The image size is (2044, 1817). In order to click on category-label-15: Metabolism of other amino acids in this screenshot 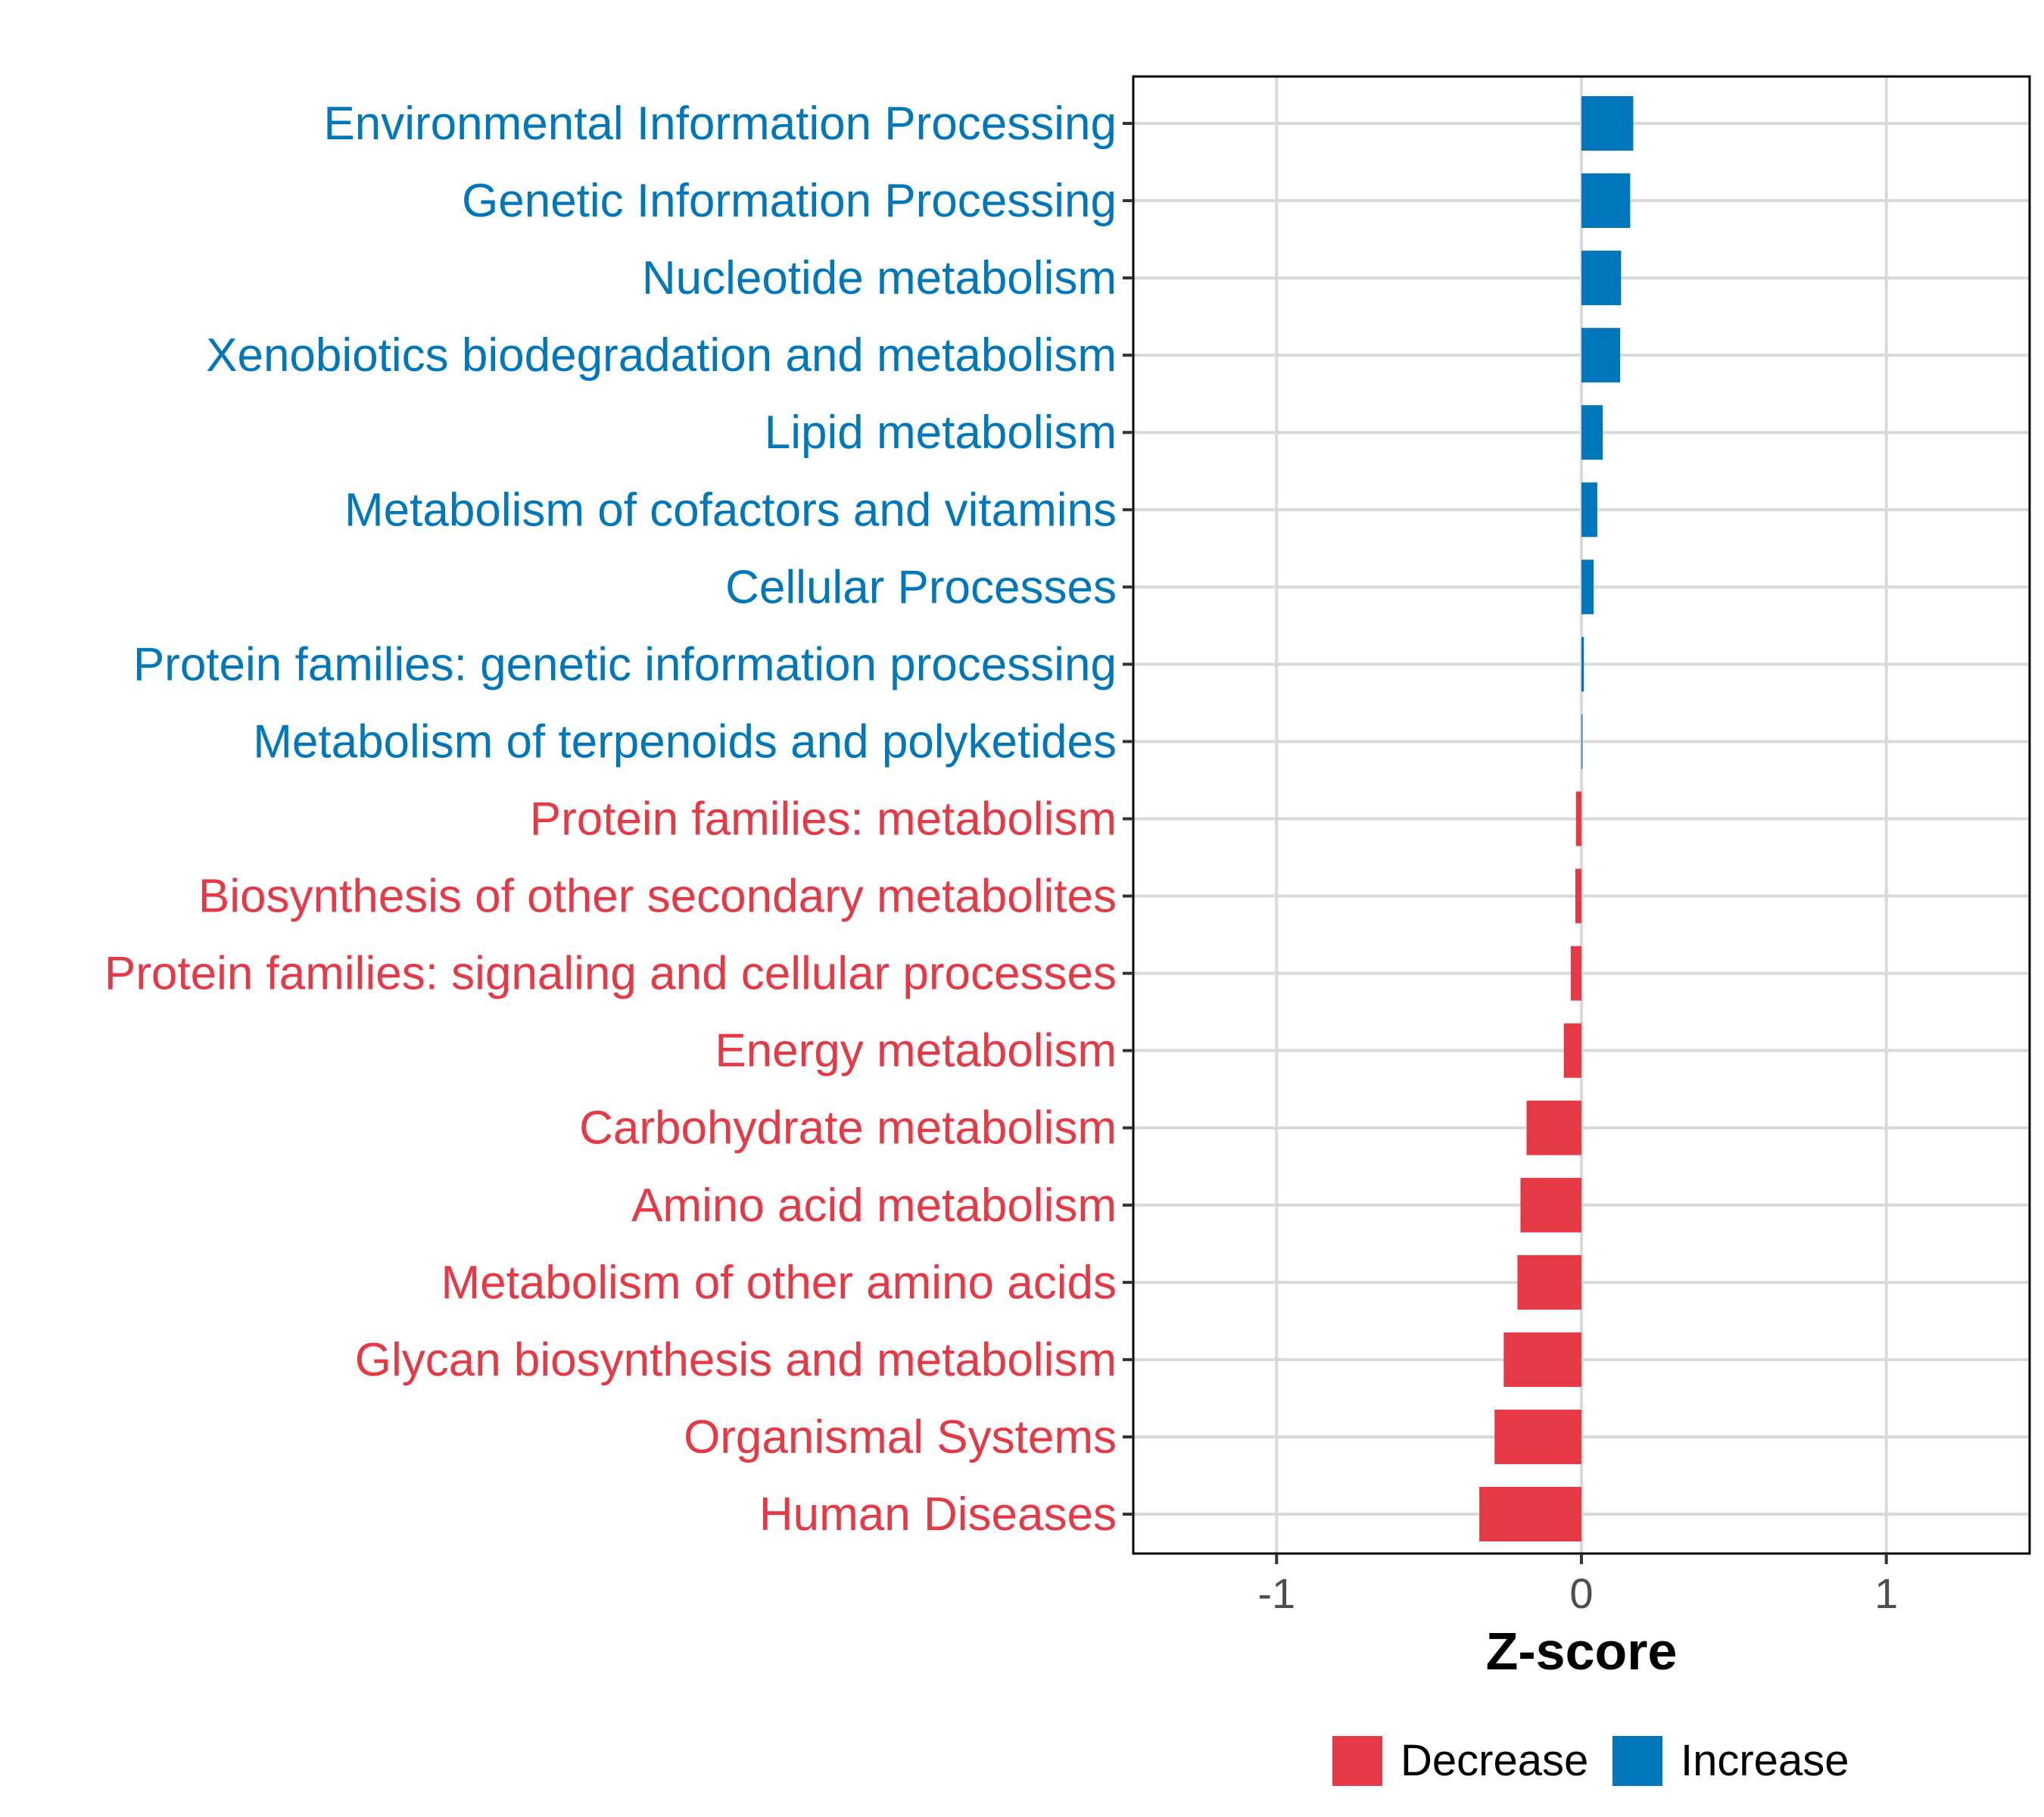, I will do `click(779, 1283)`.